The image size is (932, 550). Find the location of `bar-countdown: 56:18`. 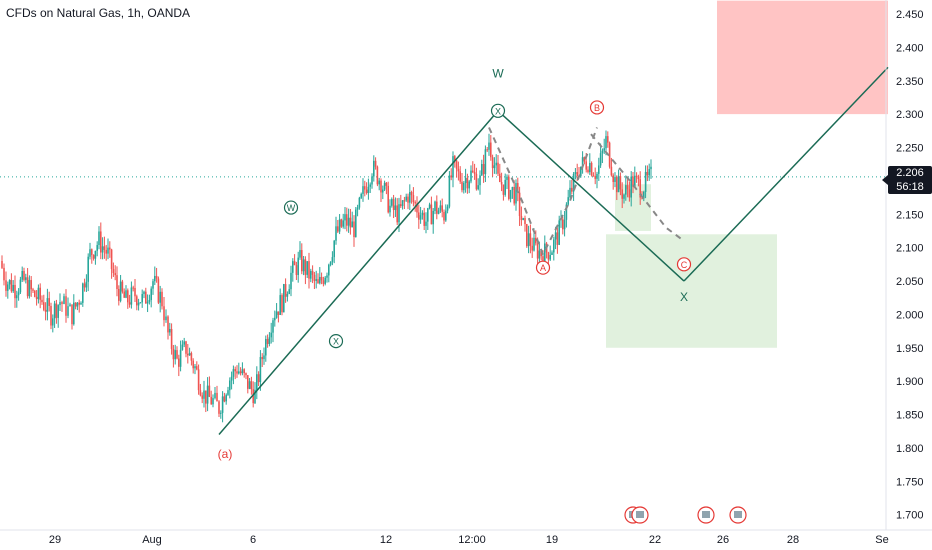

bar-countdown: 56:18 is located at coordinates (910, 187).